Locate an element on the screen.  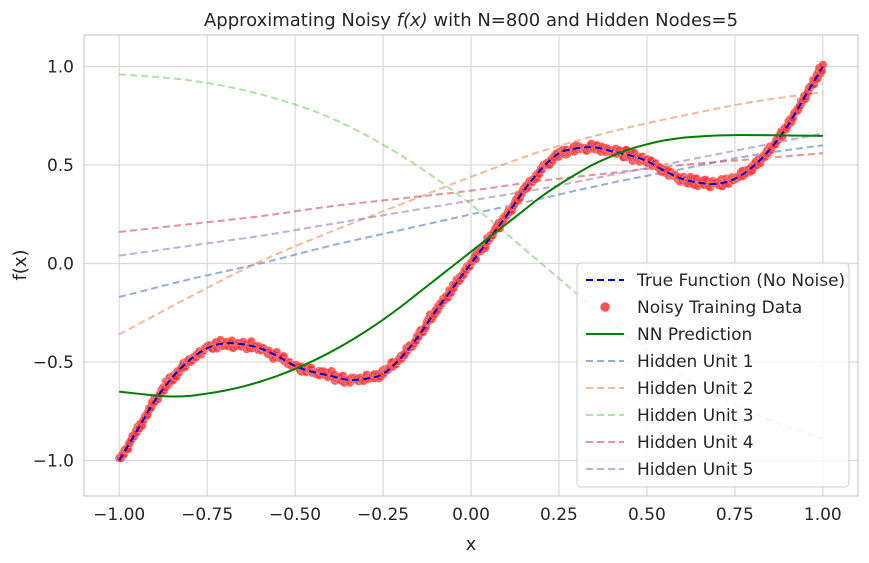
x-tick-label: 0.50 is located at coordinates (647, 515).